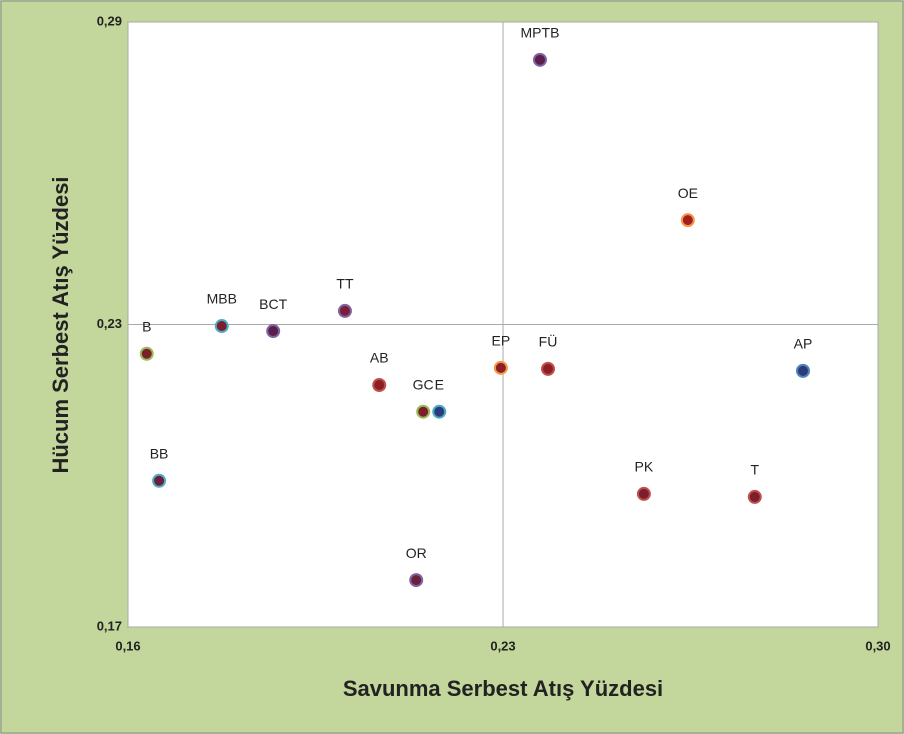 This screenshot has height=734, width=904. Describe the element at coordinates (109, 323) in the screenshot. I see `y-tick-label: 0,23` at that location.